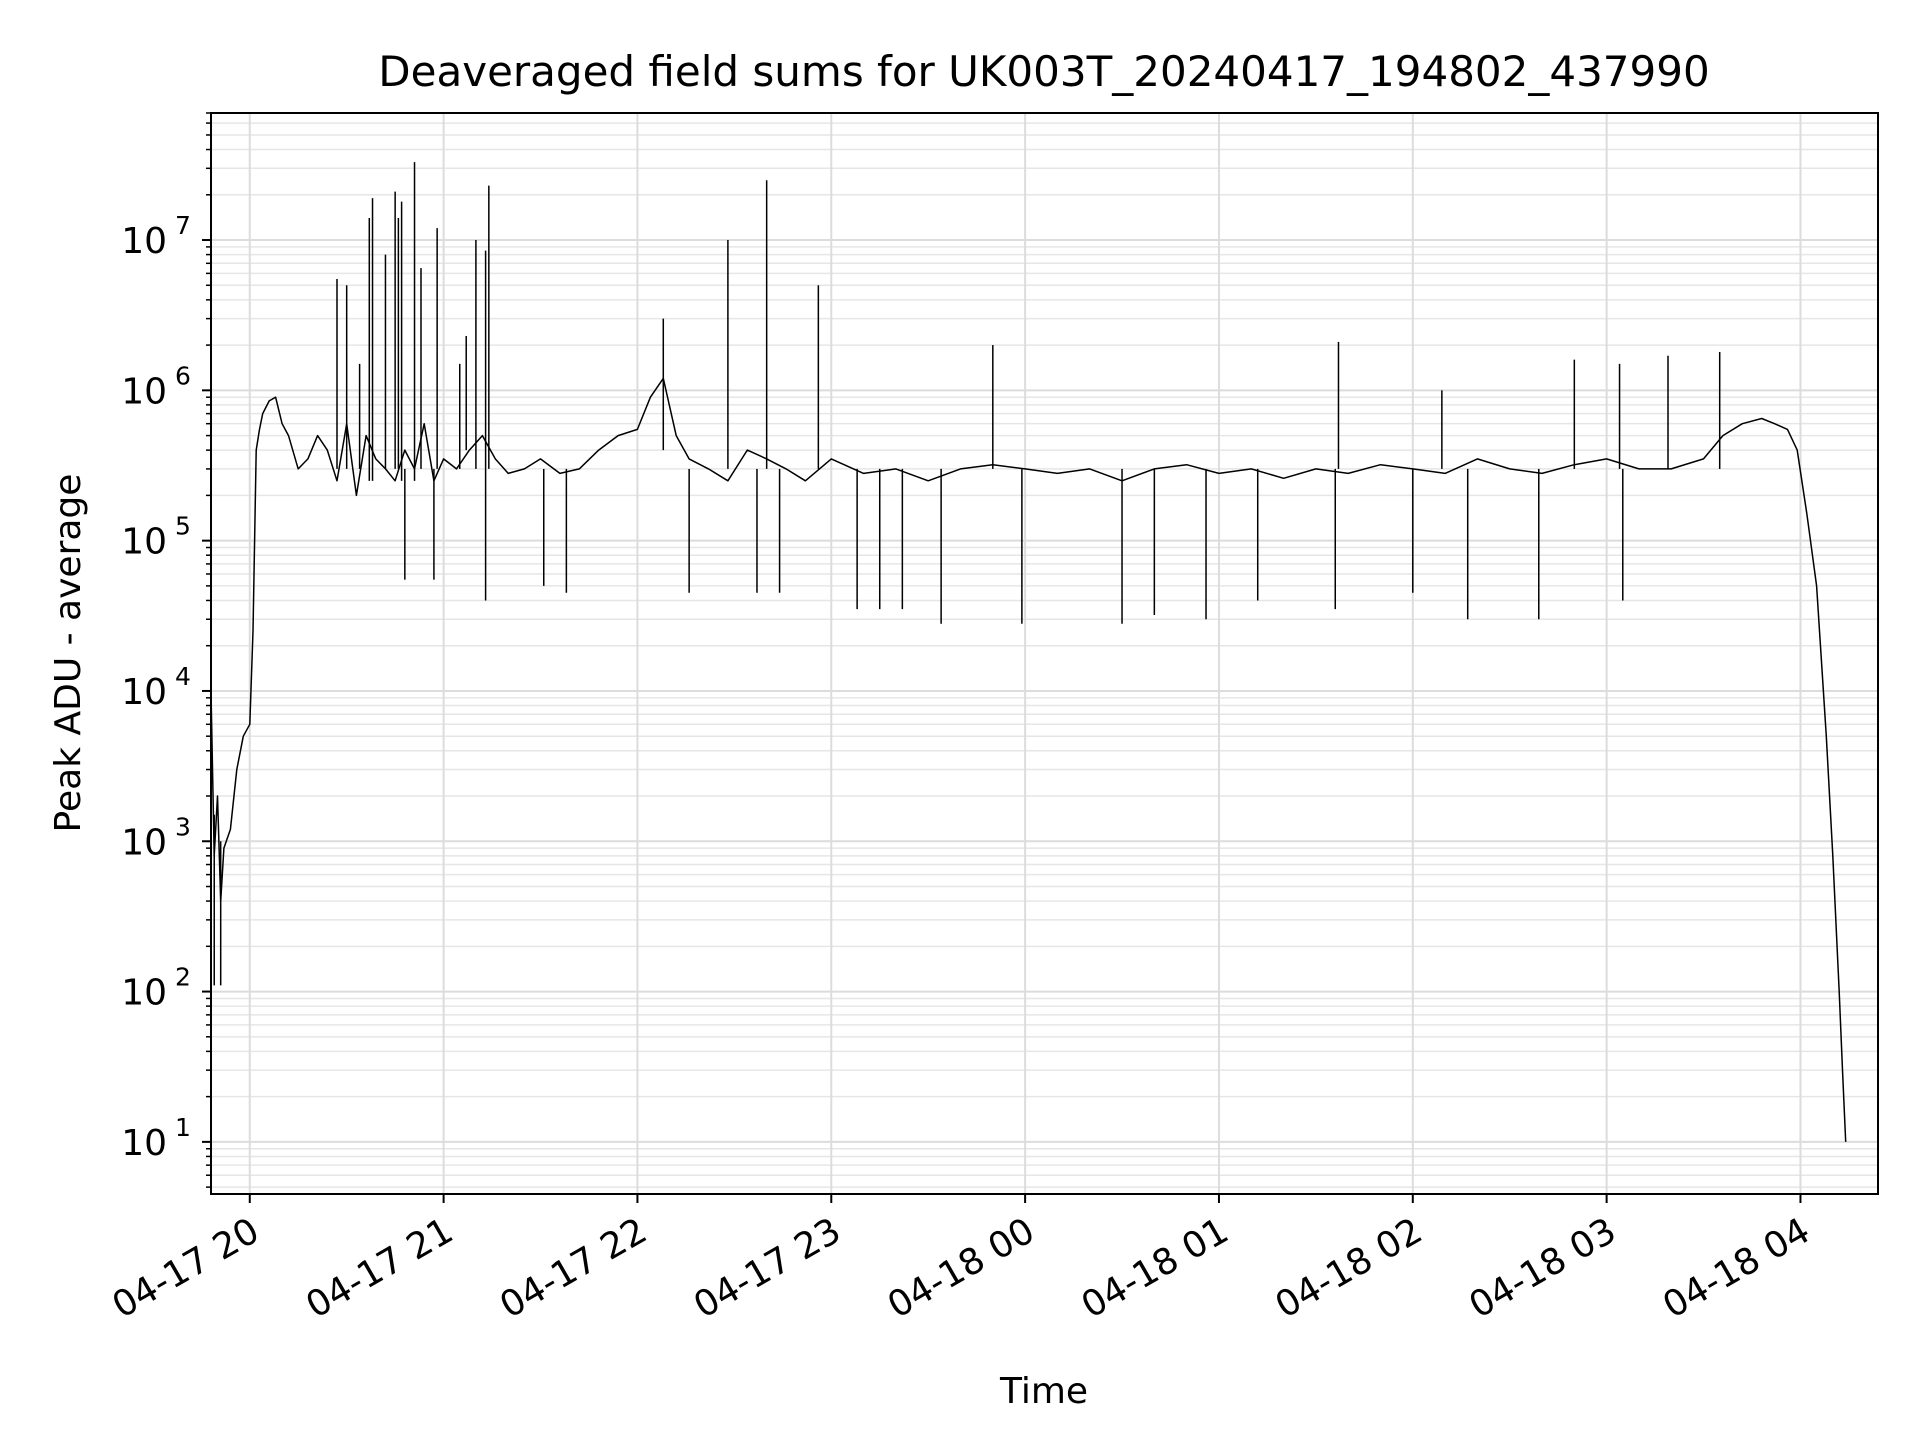 The image size is (1920, 1440). I want to click on y-tick-exponent: 6, so click(183, 375).